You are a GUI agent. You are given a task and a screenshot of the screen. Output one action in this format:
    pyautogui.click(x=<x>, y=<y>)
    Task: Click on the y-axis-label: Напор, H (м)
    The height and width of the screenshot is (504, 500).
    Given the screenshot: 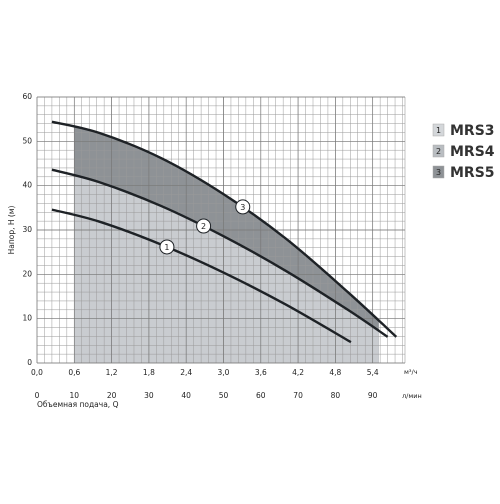 What is the action you would take?
    pyautogui.click(x=11, y=230)
    